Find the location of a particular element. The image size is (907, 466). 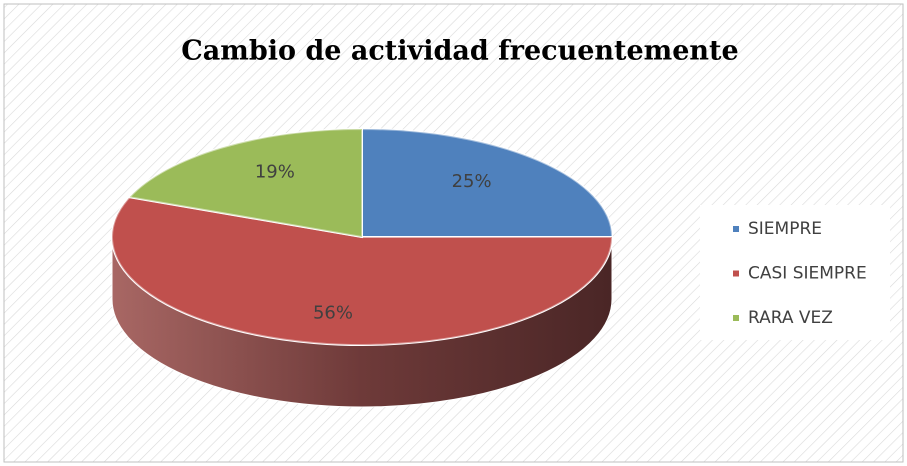

value-label: 56% is located at coordinates (333, 312).